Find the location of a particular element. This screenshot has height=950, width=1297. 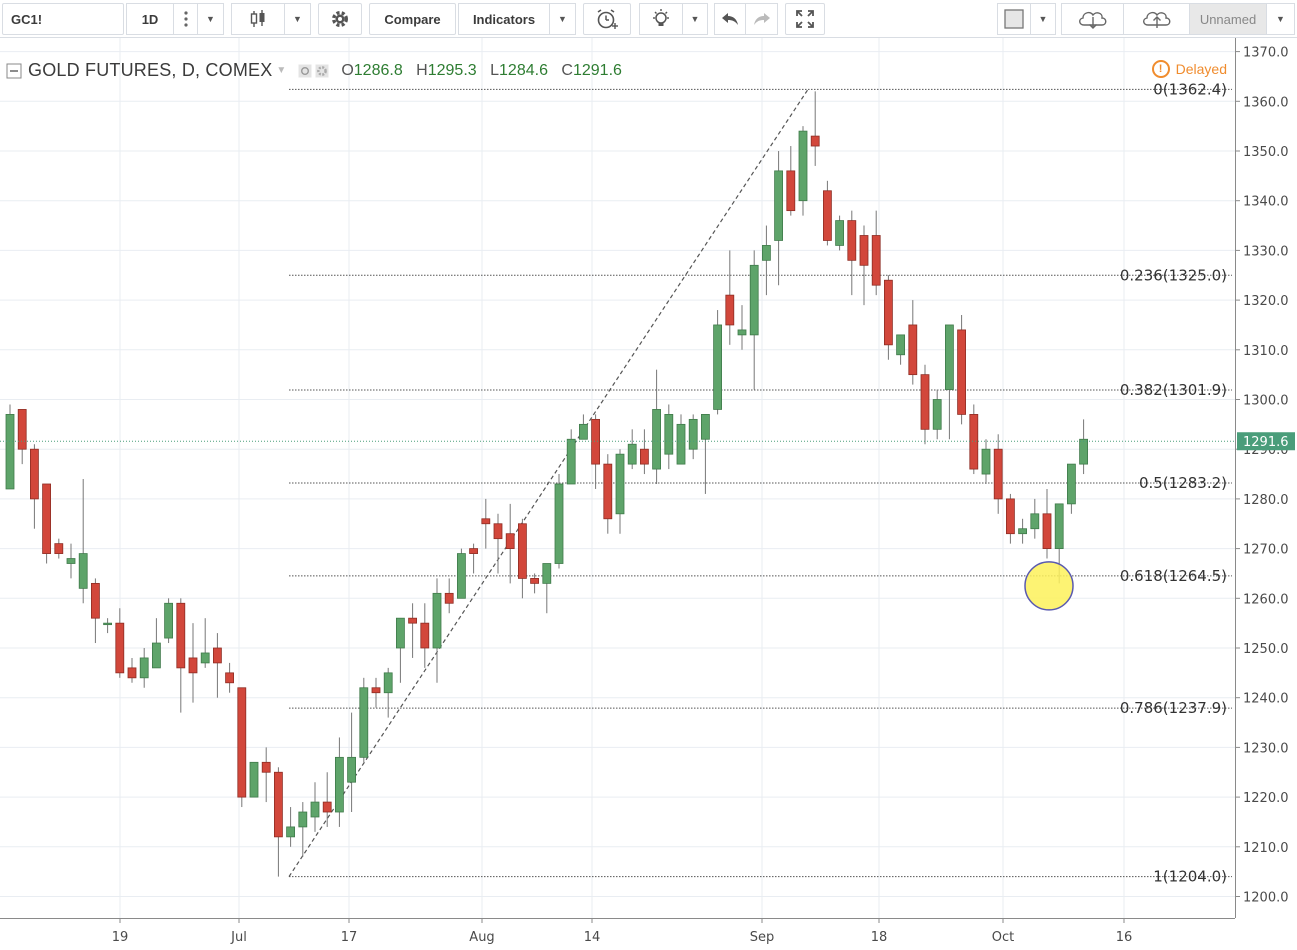

save-chart-button is located at coordinates (1157, 19).